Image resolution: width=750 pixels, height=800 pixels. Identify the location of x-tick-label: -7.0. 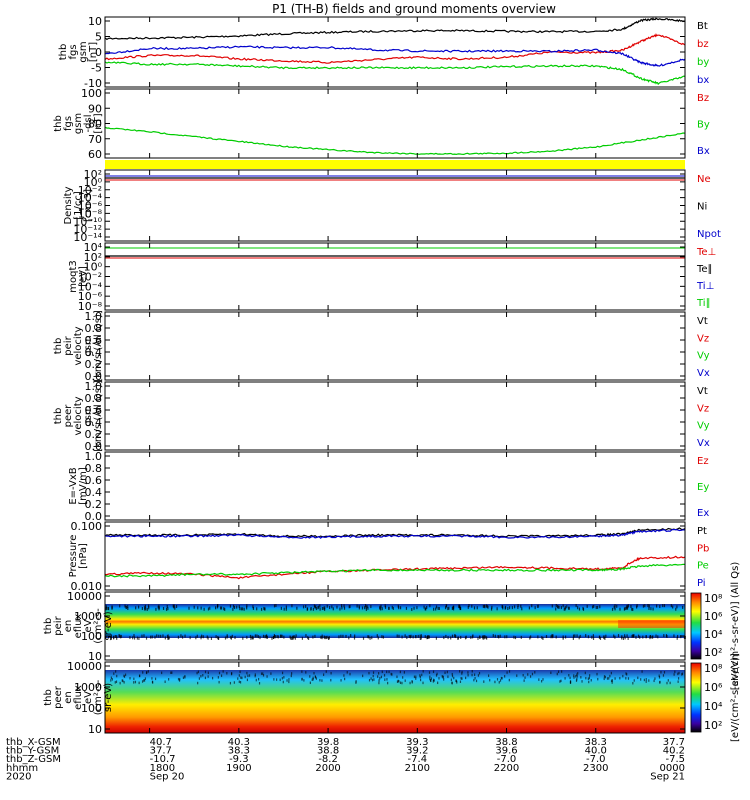
(596, 759).